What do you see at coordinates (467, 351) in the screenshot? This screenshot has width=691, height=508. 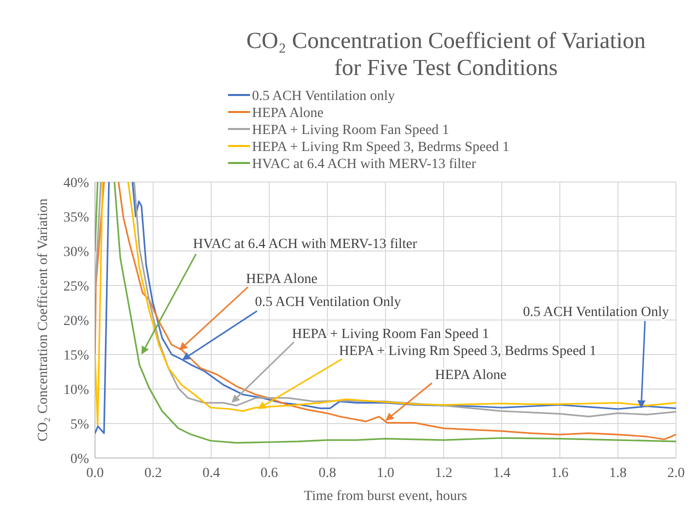 I see `annotation: HEPA + Living Rm Speed 3, Bedrms Speed 1` at bounding box center [467, 351].